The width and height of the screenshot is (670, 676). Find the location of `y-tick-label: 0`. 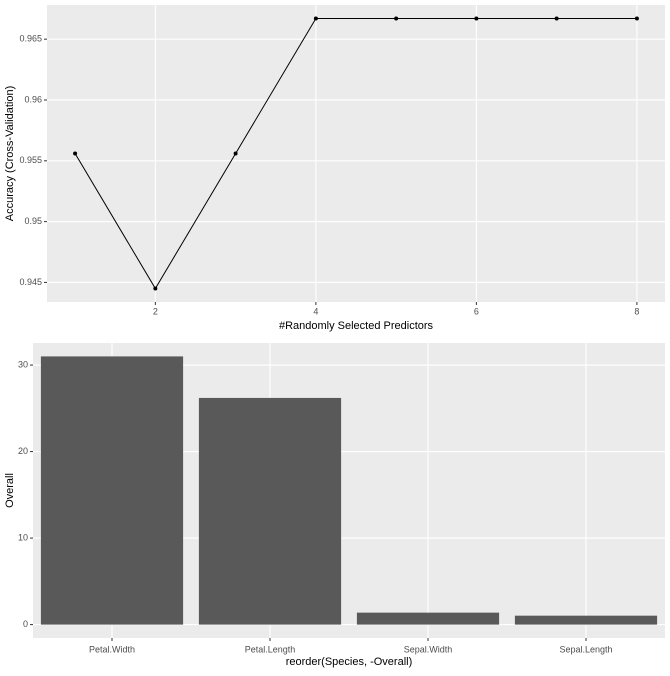

y-tick-label: 0 is located at coordinates (25, 624).